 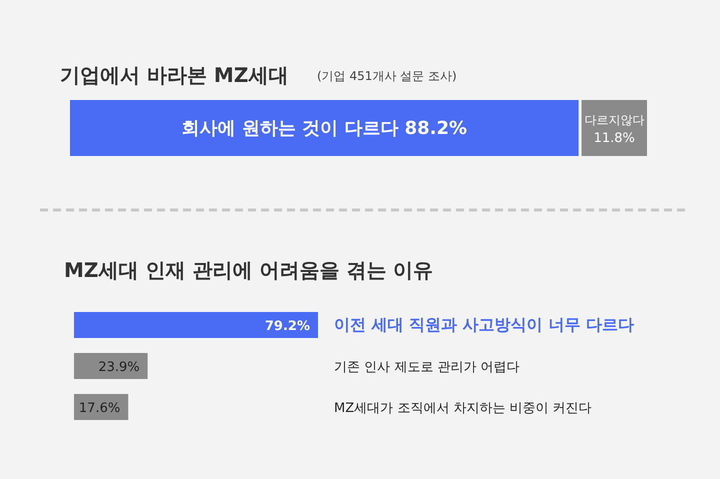 What do you see at coordinates (290, 128) in the screenshot?
I see `series-label: 회사에 원하는 것이 다르다` at bounding box center [290, 128].